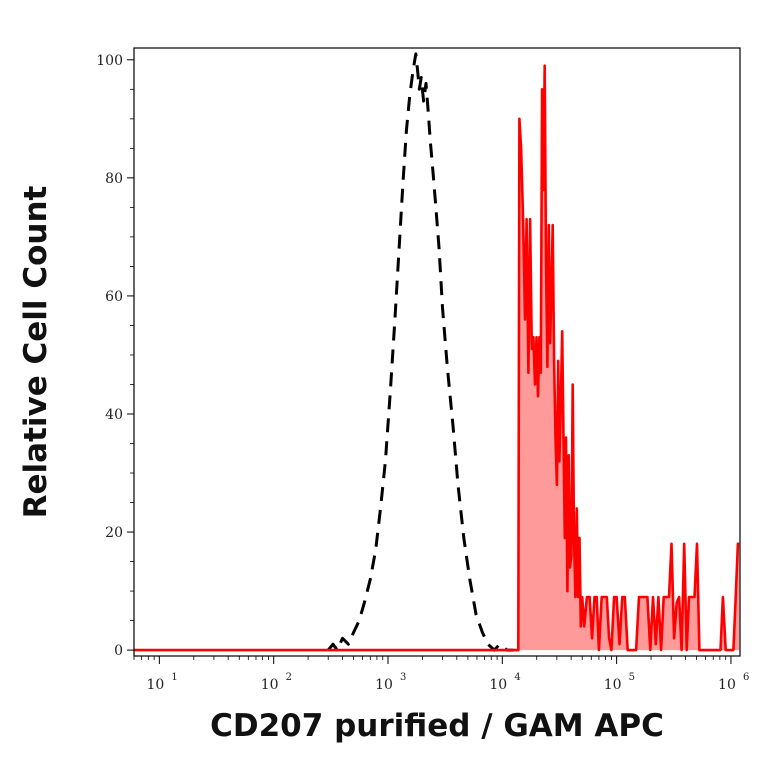 This screenshot has height=764, width=764. Describe the element at coordinates (174, 677) in the screenshot. I see `x-tick-exponent-1: 1` at that location.